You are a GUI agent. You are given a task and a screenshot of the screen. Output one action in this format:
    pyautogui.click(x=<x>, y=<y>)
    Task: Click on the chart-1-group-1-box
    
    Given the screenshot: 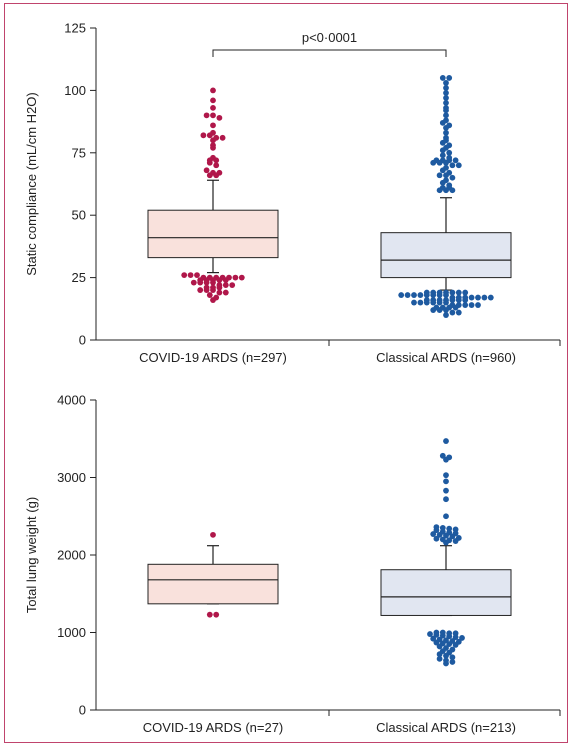 What is the action you would take?
    pyautogui.click(x=213, y=234)
    